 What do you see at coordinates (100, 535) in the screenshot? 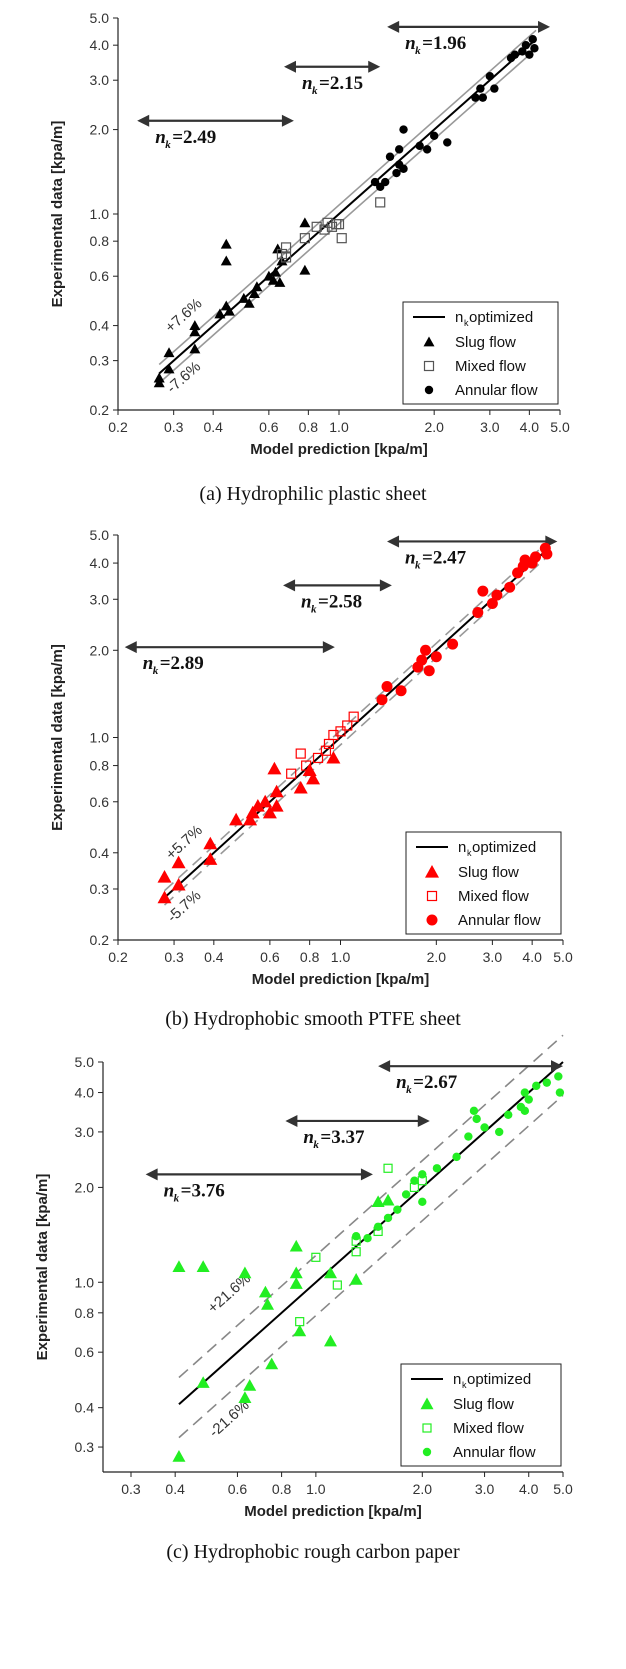
I see `y-tick-label: 5.0` at bounding box center [100, 535].